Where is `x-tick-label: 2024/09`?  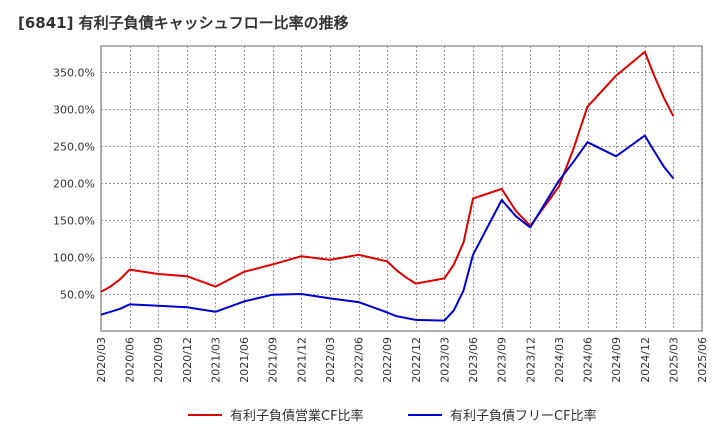
x-tick-label: 2024/09 is located at coordinates (616, 360).